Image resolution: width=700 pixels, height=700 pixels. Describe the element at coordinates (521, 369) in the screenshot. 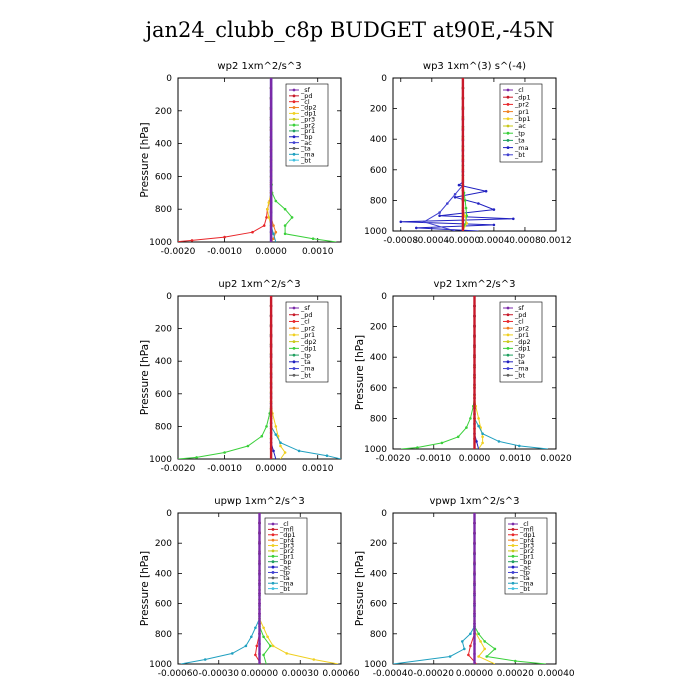

I see `legend-label: _ma` at that location.